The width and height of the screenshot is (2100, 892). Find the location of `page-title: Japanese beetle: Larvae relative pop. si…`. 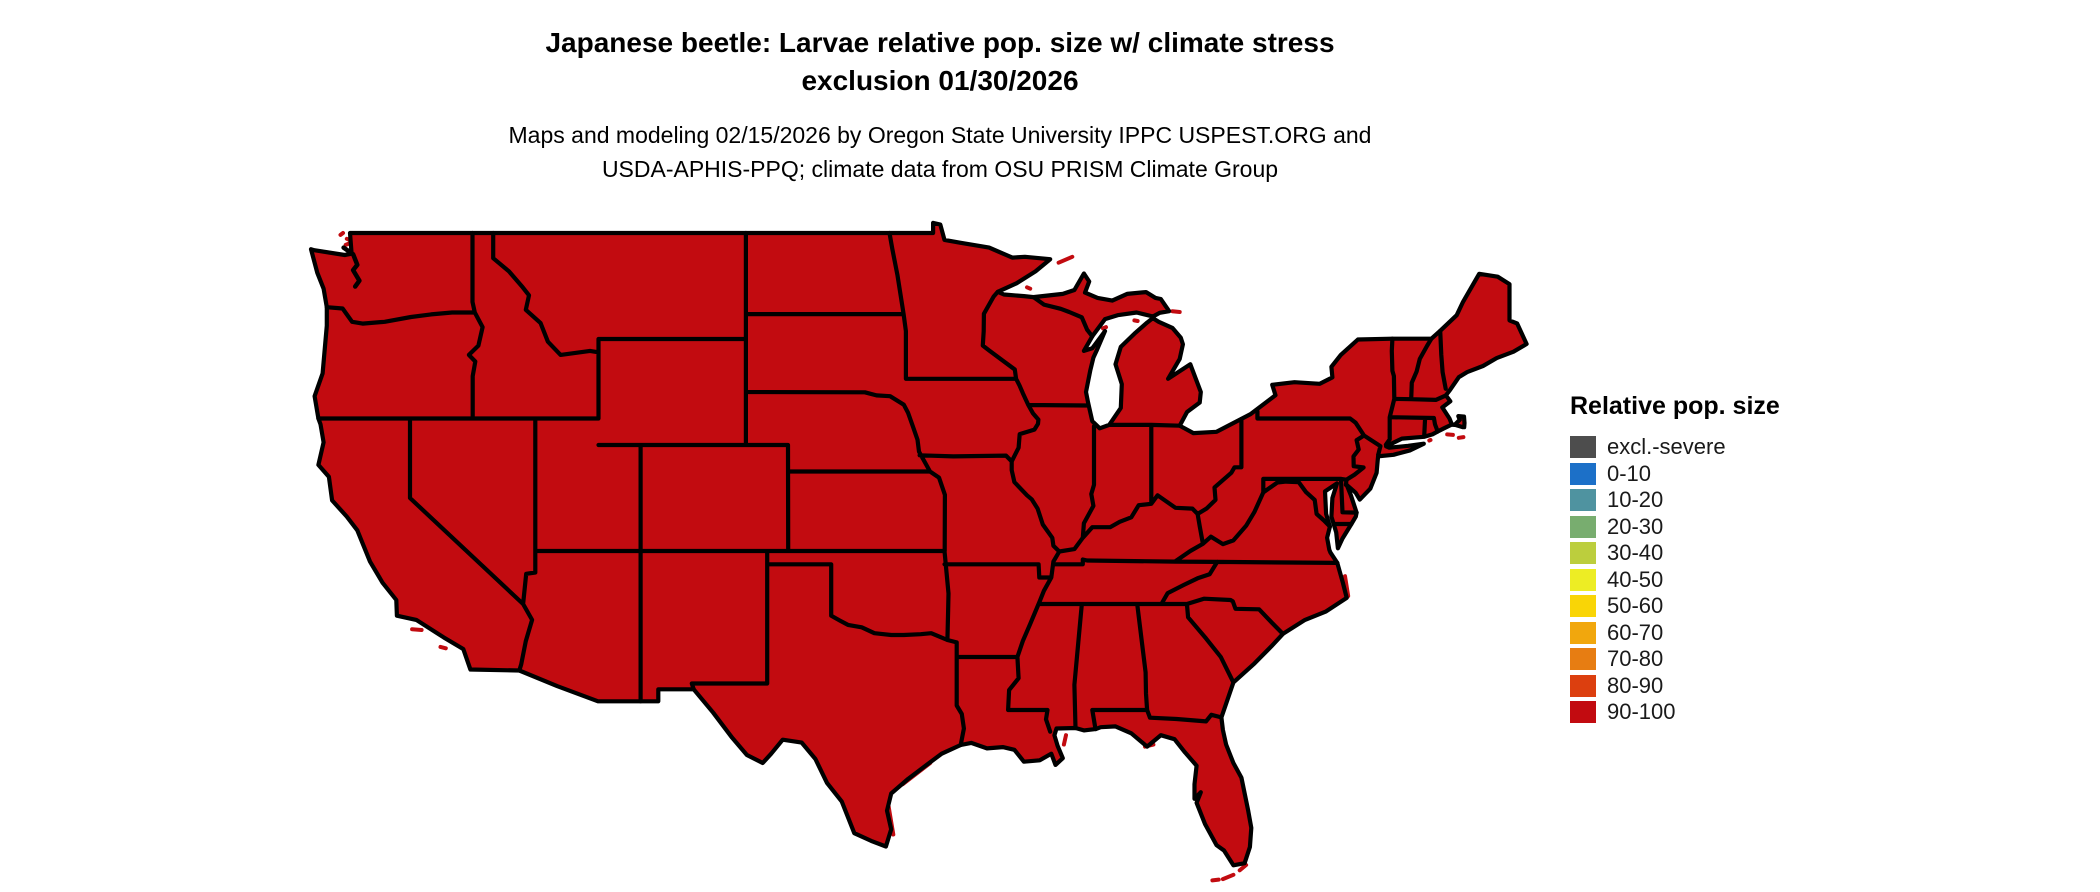

page-title: Japanese beetle: Larvae relative pop. si… is located at coordinates (940, 62).